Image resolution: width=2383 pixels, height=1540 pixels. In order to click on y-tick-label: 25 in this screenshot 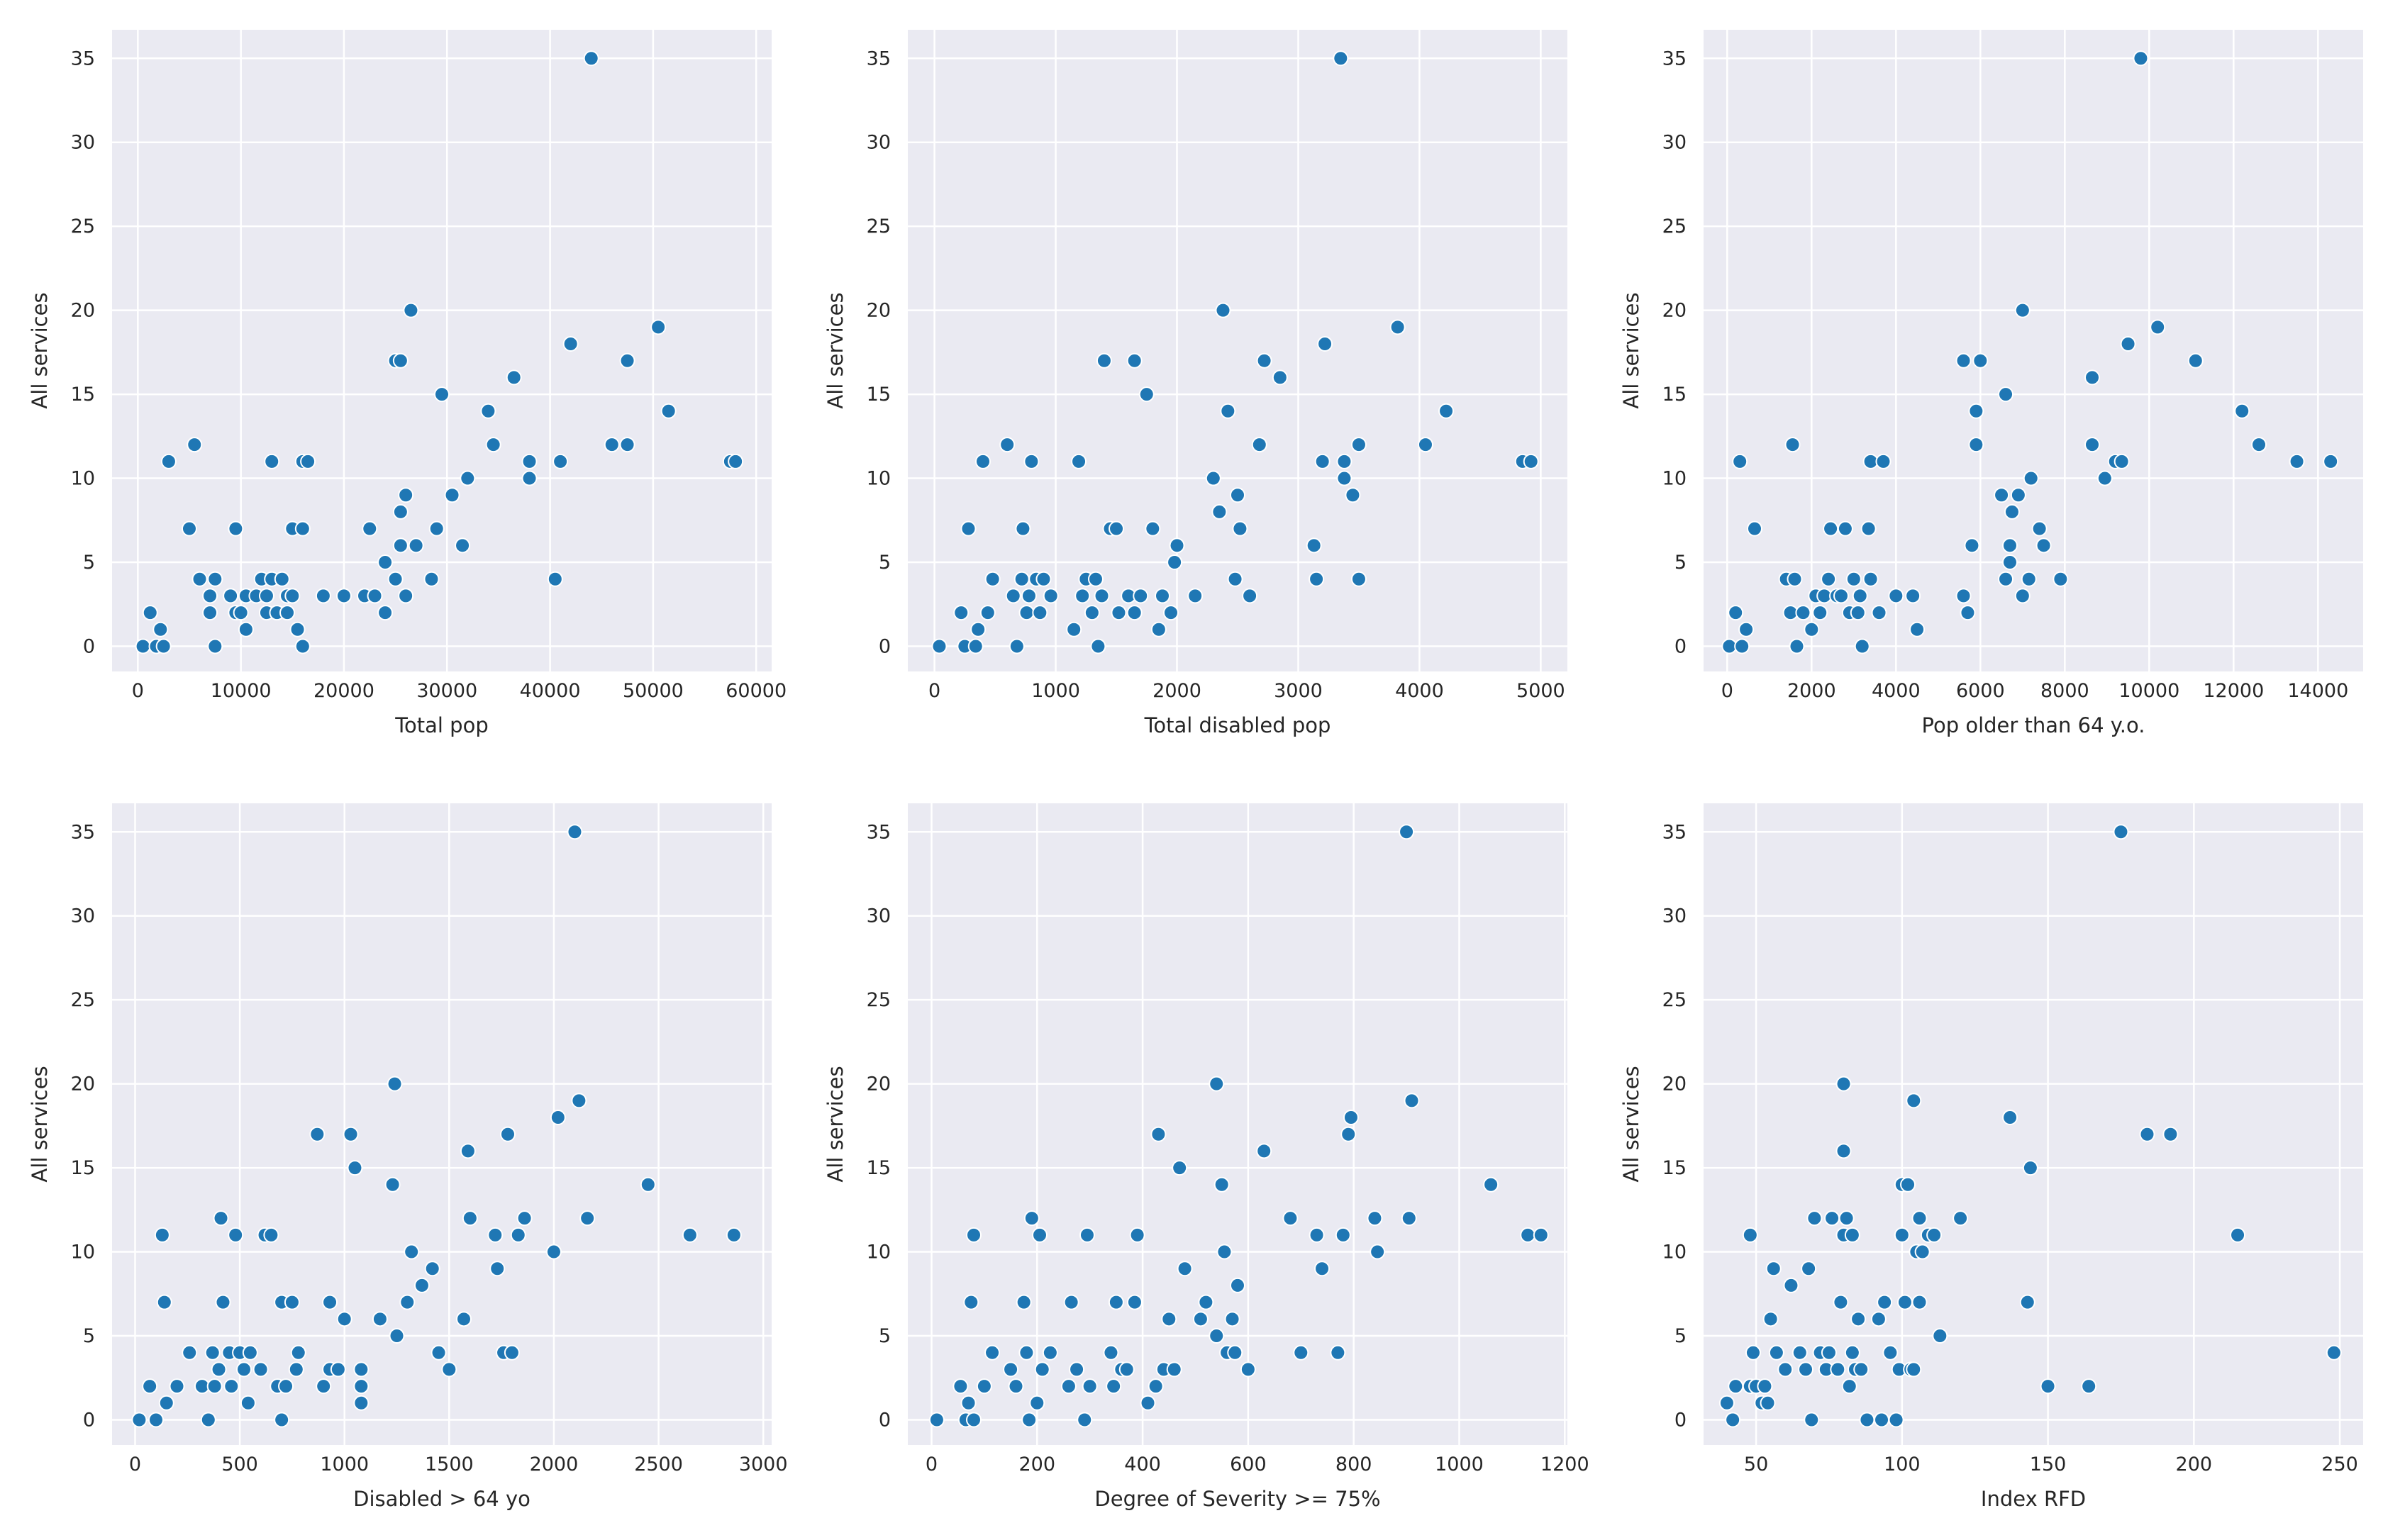, I will do `click(83, 227)`.